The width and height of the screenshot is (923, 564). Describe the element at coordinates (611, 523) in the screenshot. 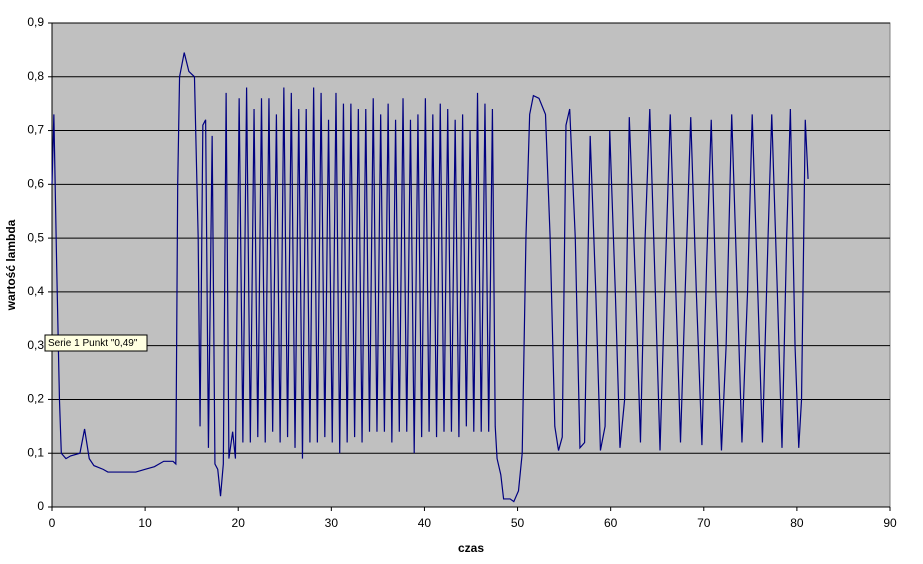

I see `x-tick-label: 60` at that location.